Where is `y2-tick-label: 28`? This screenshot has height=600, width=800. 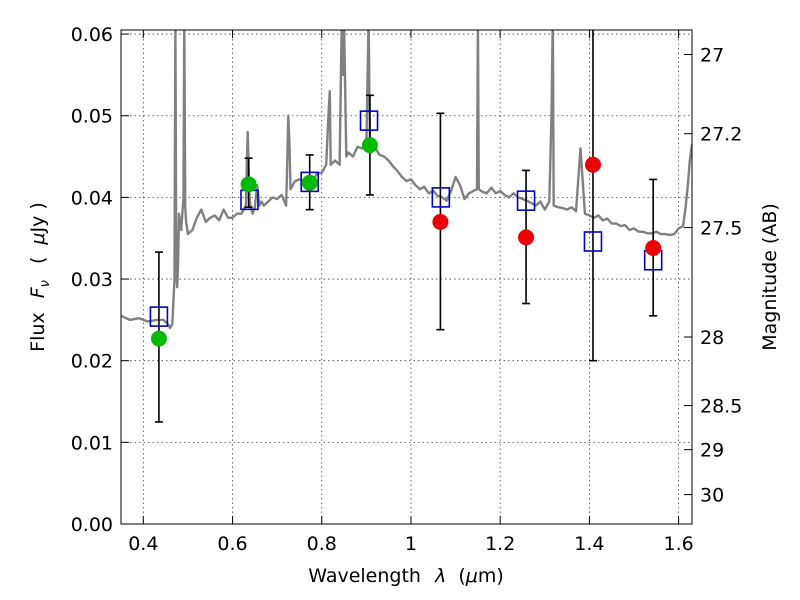 y2-tick-label: 28 is located at coordinates (712, 338).